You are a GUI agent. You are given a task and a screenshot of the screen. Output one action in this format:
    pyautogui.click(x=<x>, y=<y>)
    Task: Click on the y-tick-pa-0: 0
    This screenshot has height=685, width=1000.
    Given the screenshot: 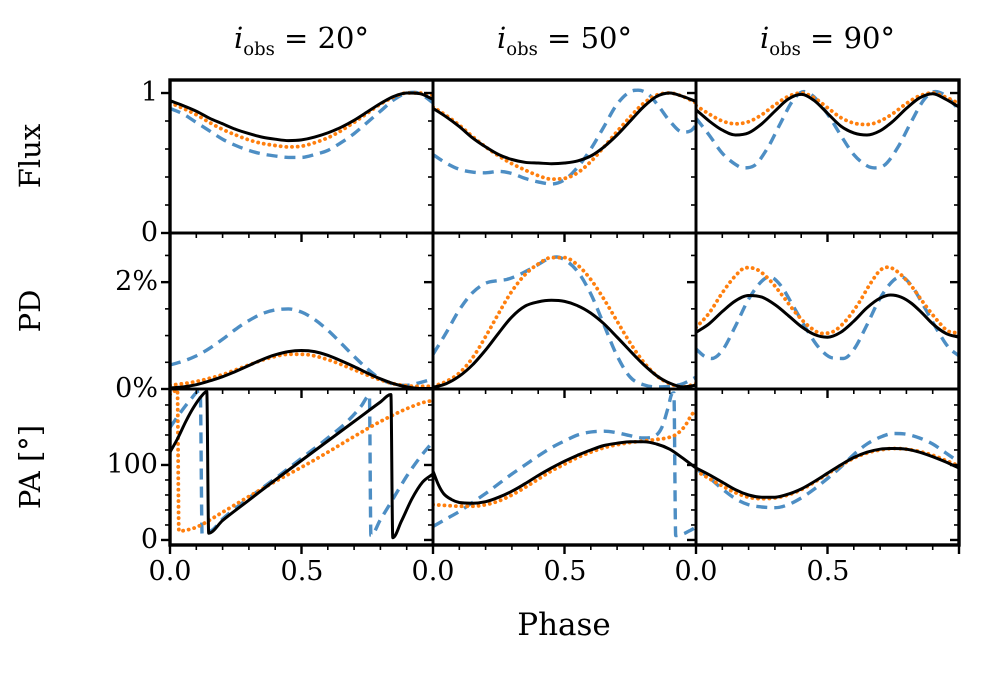 What is the action you would take?
    pyautogui.click(x=149, y=539)
    